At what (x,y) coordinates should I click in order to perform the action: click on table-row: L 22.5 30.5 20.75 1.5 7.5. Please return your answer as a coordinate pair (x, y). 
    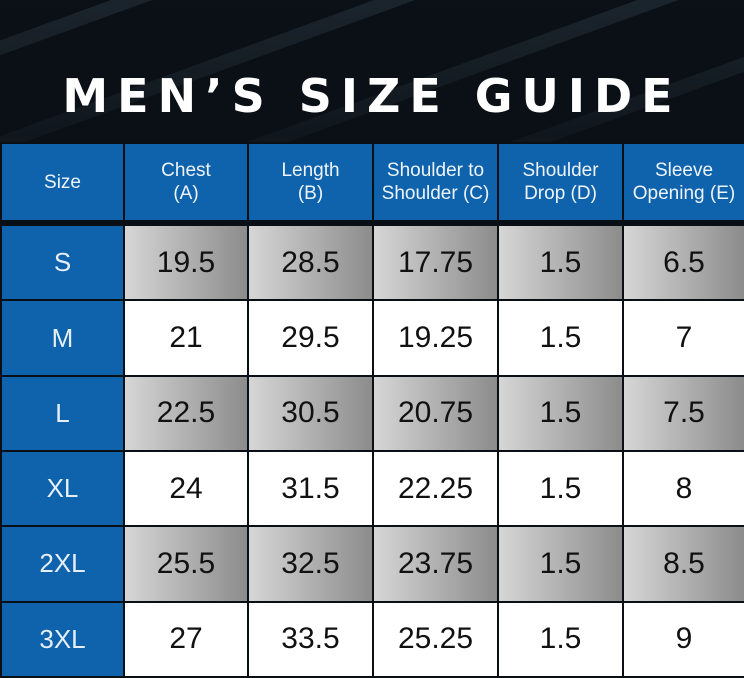
    Looking at the image, I should click on (372, 413).